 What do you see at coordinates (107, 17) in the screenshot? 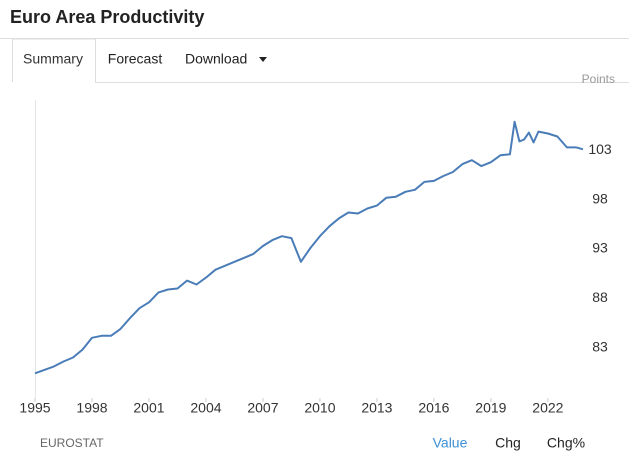
I see `page-title: Euro Area Productivity` at bounding box center [107, 17].